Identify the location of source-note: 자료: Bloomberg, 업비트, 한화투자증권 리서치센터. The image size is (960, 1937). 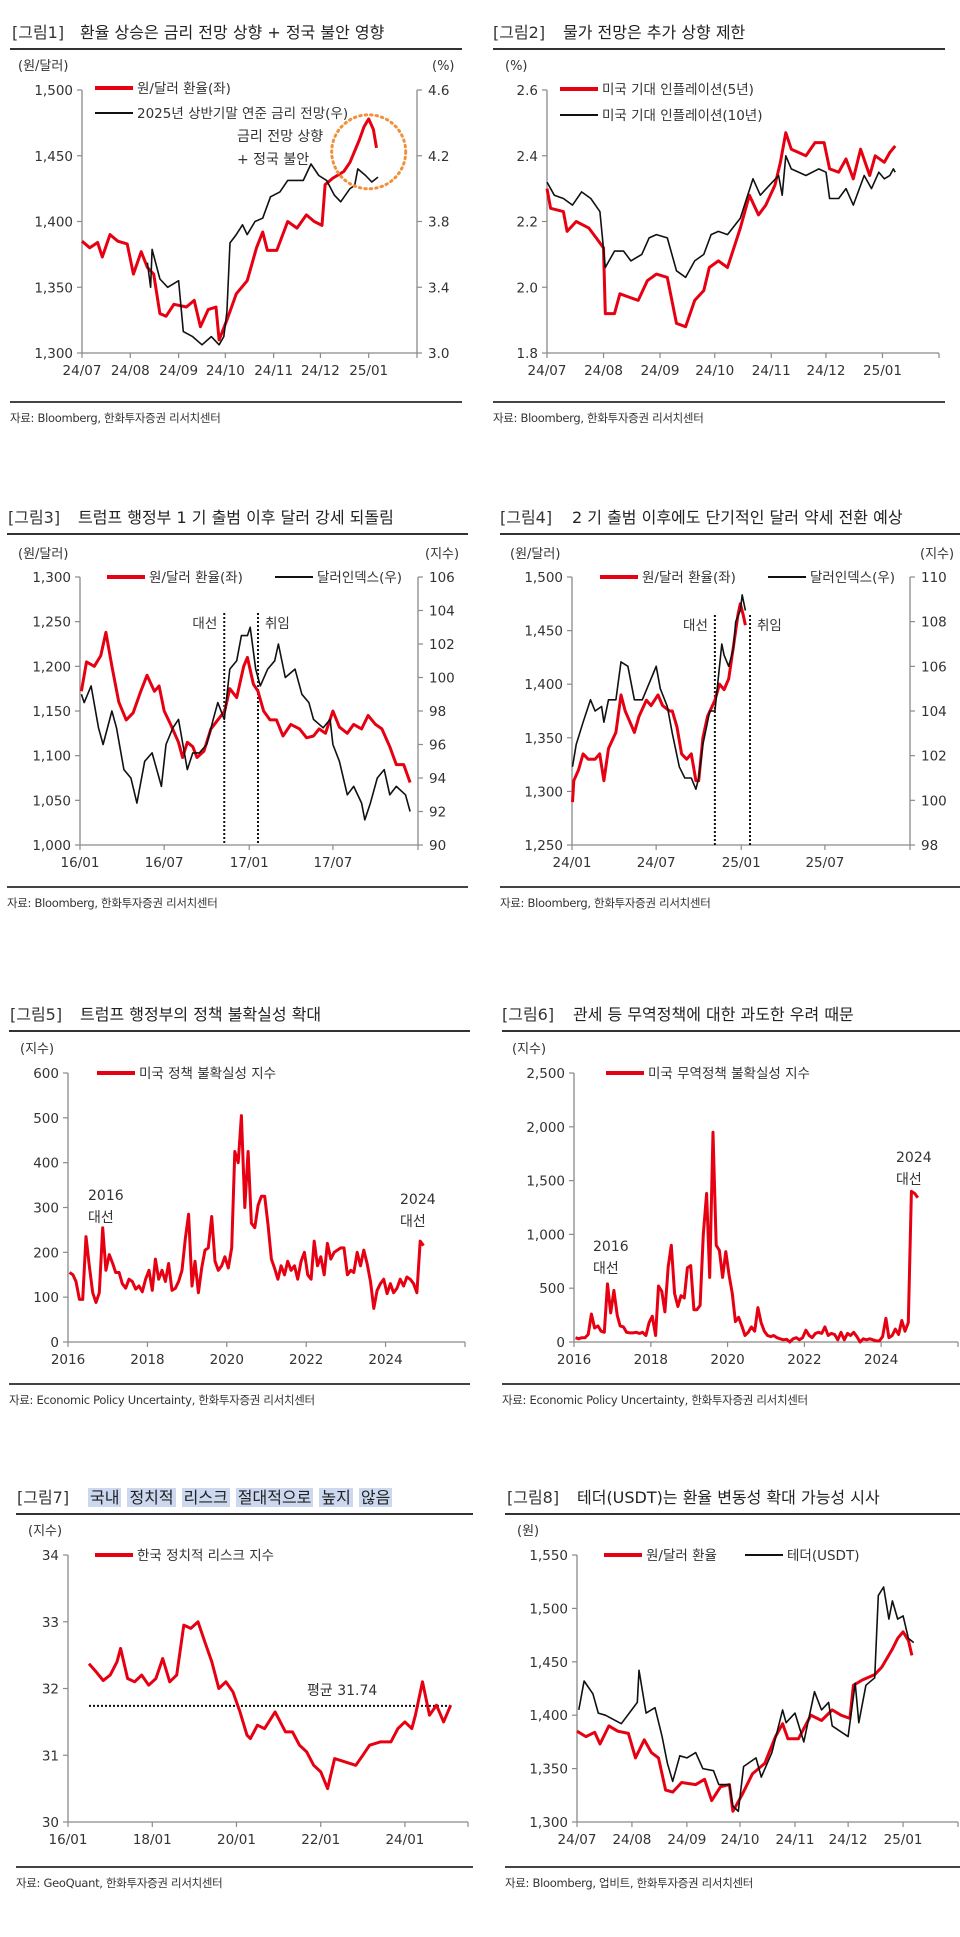
(629, 1883).